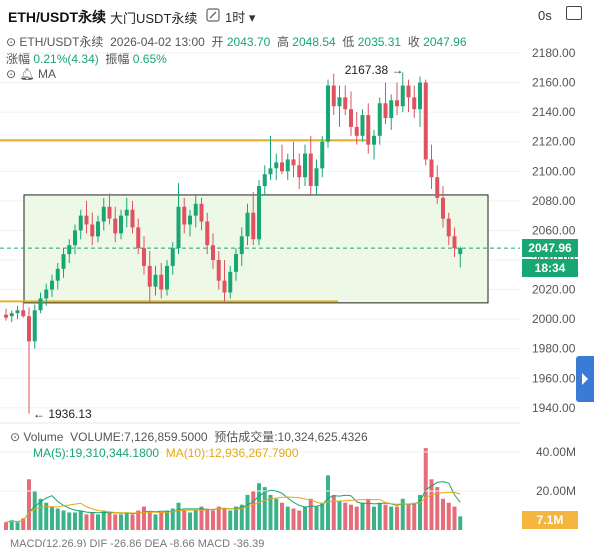 The width and height of the screenshot is (598, 547). Describe the element at coordinates (154, 18) in the screenshot. I see `symbol-subtitle: 大门USDT永续` at that location.